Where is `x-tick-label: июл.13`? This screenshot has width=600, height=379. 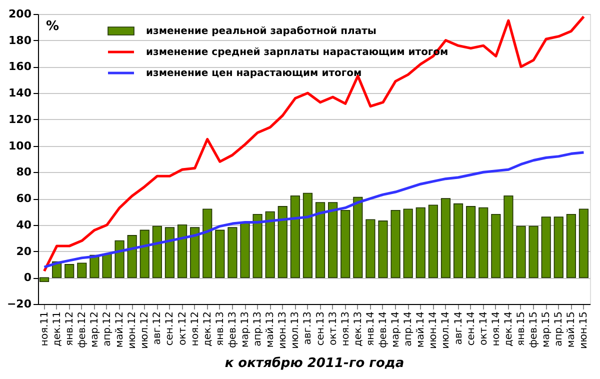 x-tick-label: июл.13 is located at coordinates (296, 330).